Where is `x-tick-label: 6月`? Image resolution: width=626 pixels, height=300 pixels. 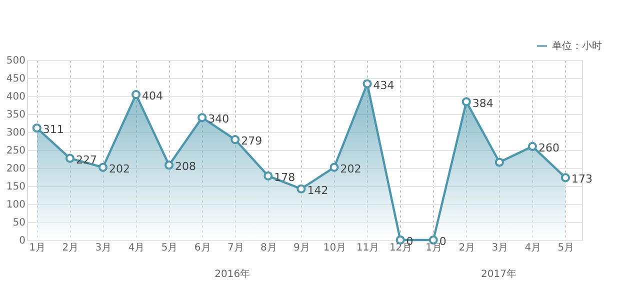
x-tick-label: 6月 is located at coordinates (202, 248).